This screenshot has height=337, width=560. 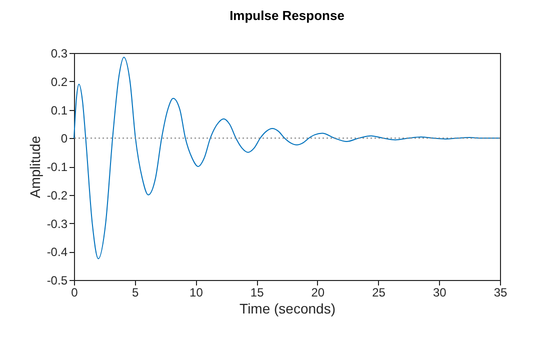 What do you see at coordinates (59, 53) in the screenshot?
I see `y-tick-label: 0.3` at bounding box center [59, 53].